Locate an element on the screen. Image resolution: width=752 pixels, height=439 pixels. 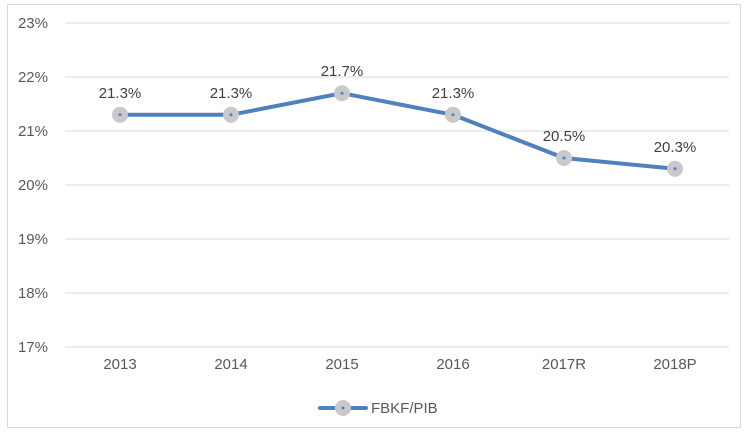
y-axis-tick-labels: 23% 22% 21% 20% 19% 18% 17% is located at coordinates (33, 185).